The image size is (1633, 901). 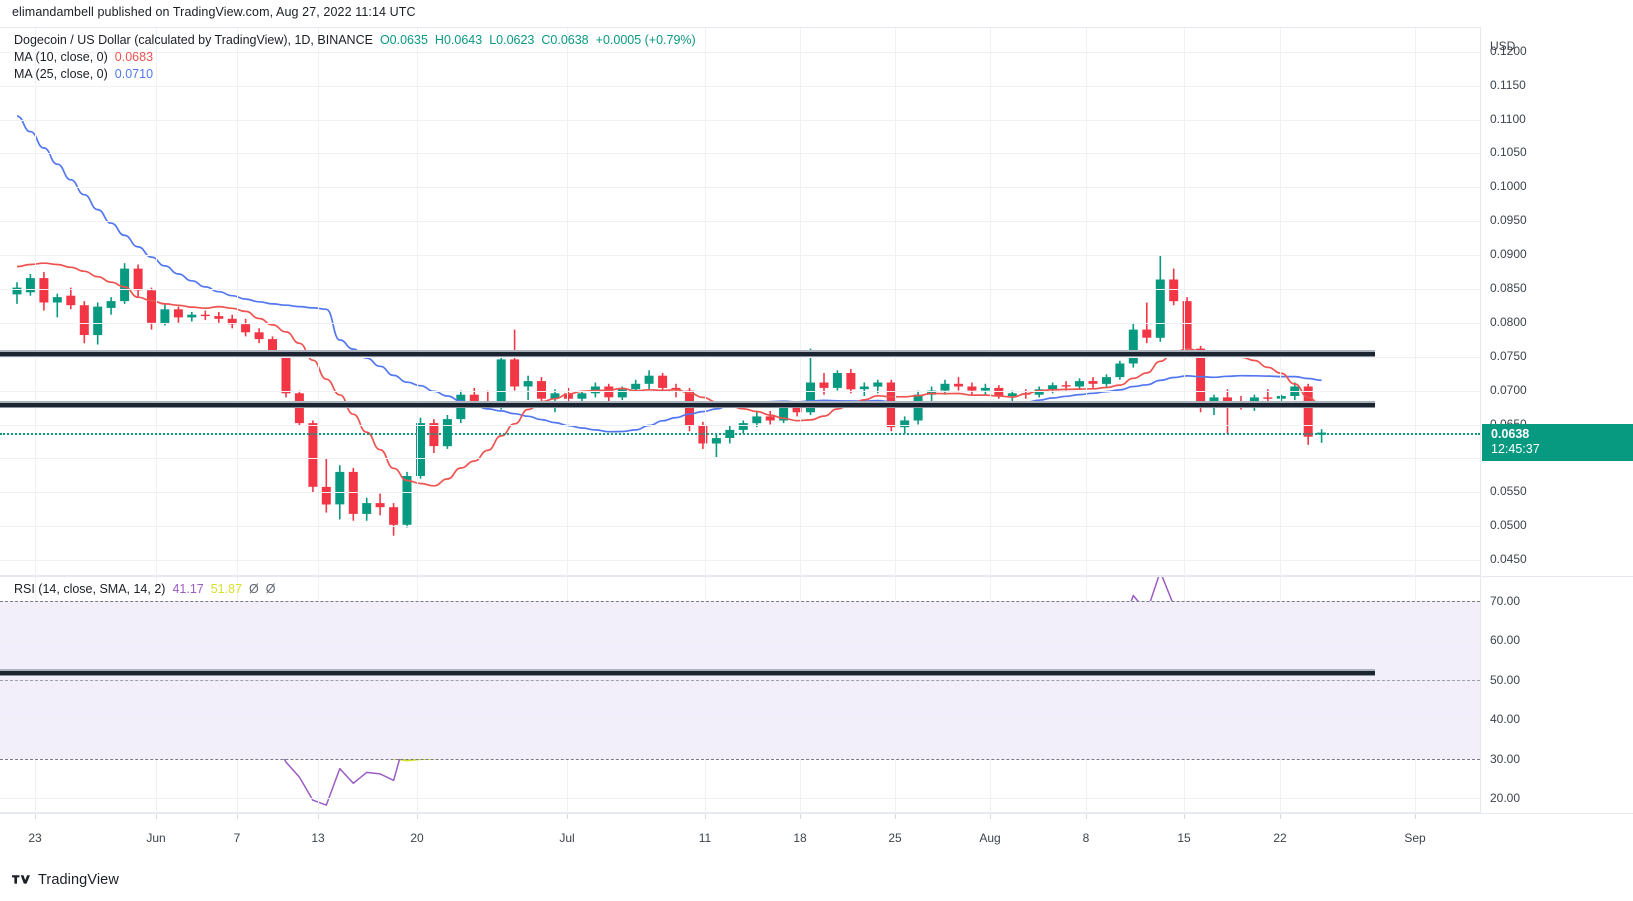 I want to click on price-axis-tick-label: 0.1200, so click(x=1508, y=50).